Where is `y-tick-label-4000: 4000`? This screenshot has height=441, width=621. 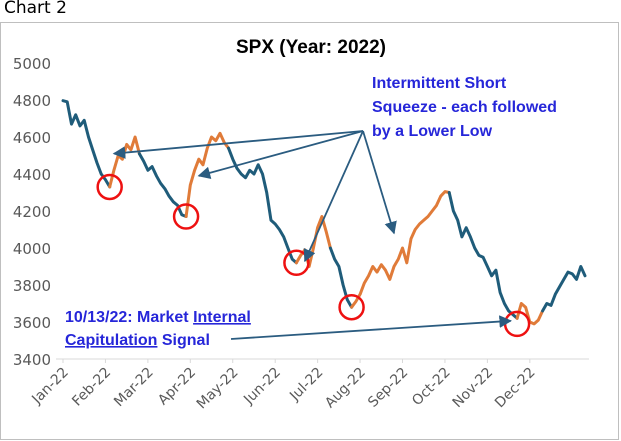 y-tick-label-4000: 4000 is located at coordinates (32, 249).